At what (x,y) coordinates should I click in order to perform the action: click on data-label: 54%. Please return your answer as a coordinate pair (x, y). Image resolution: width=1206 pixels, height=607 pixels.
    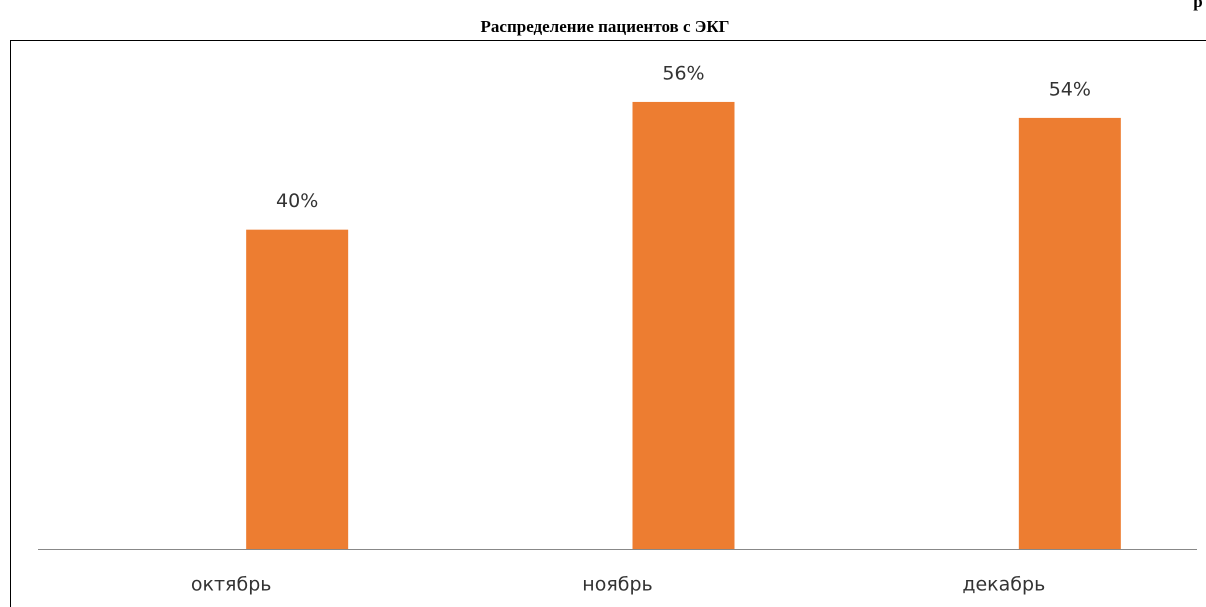
    Looking at the image, I should click on (1070, 89).